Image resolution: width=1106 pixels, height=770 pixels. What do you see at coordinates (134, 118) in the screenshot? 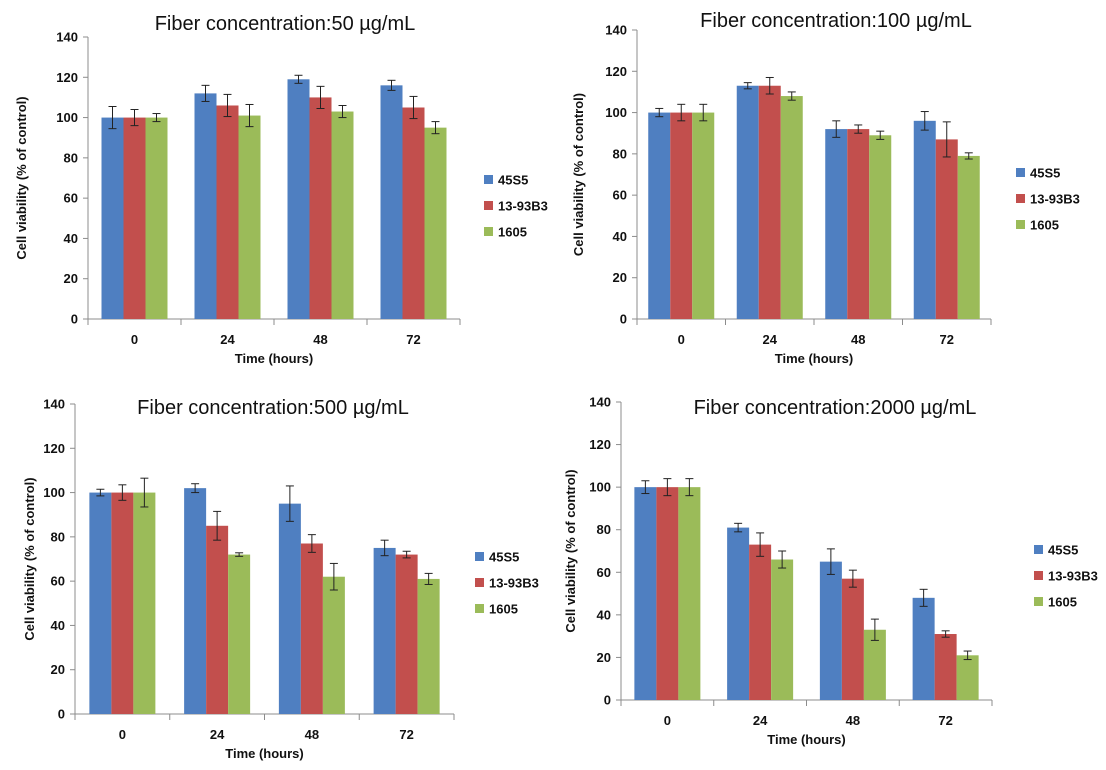
I see `error-bar-13-93B3-0h` at bounding box center [134, 118].